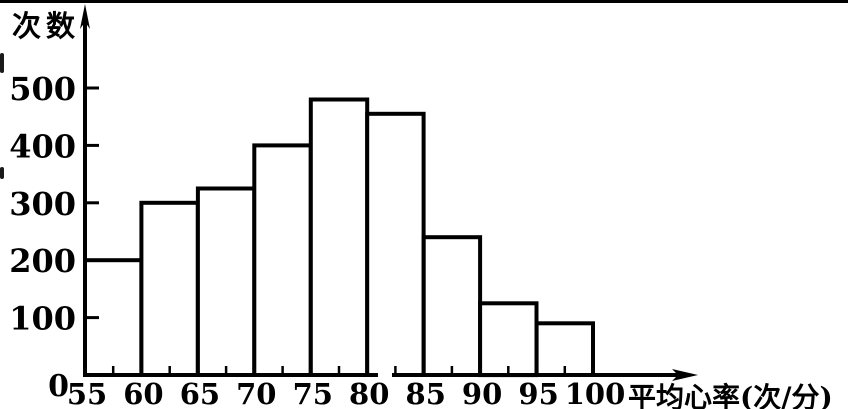 The width and height of the screenshot is (848, 409). What do you see at coordinates (685, 375) in the screenshot?
I see `x-axis-arrowhead` at bounding box center [685, 375].